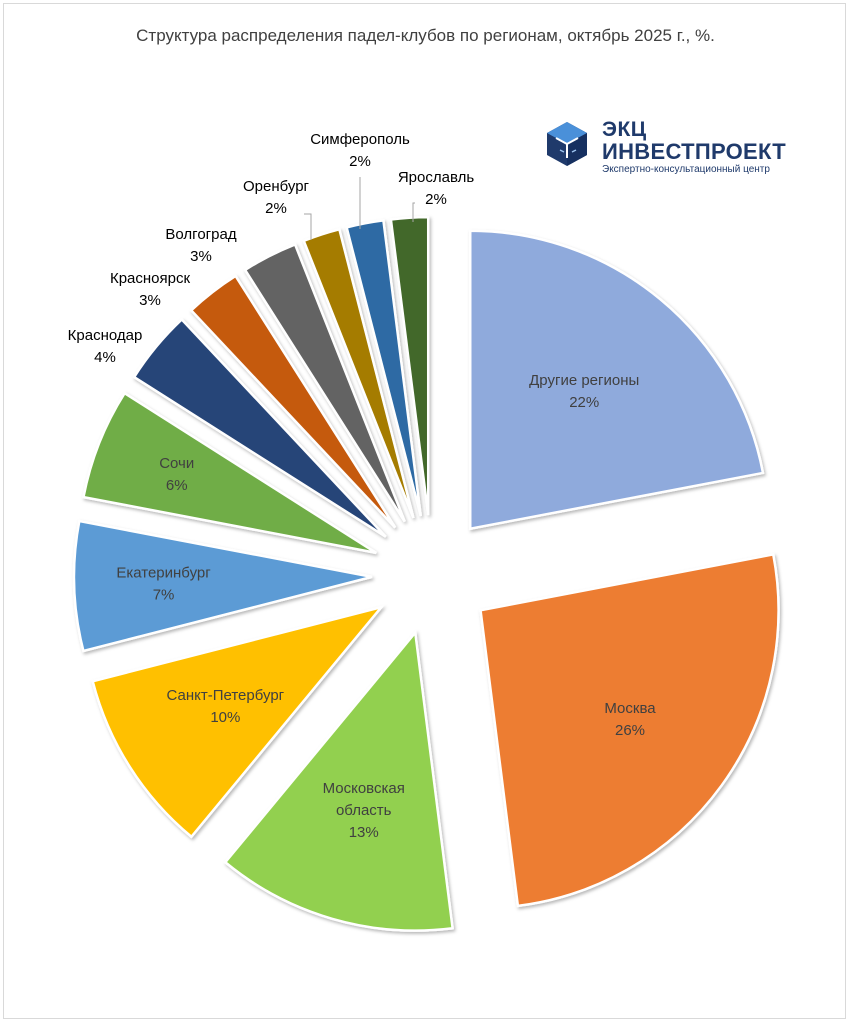  I want to click on slice-value-label: 13%, so click(364, 832).